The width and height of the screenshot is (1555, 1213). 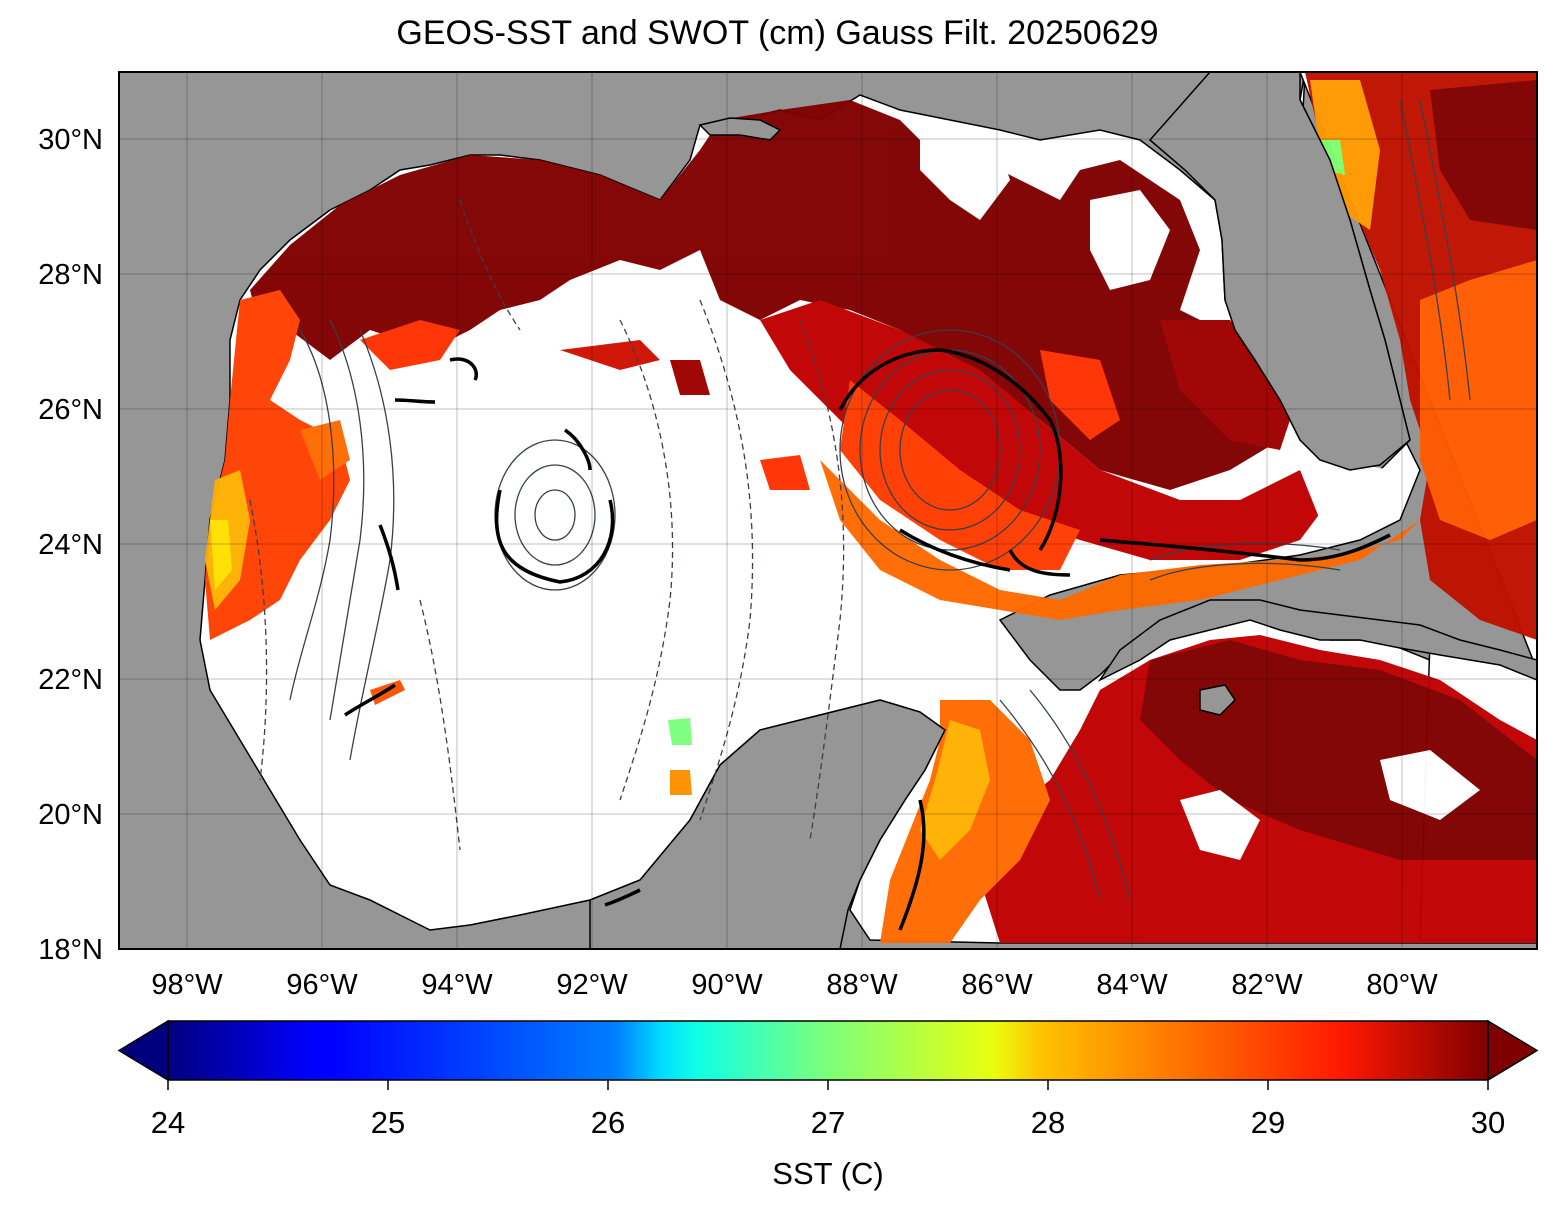 I want to click on lat-label: 22°N, so click(x=70, y=680).